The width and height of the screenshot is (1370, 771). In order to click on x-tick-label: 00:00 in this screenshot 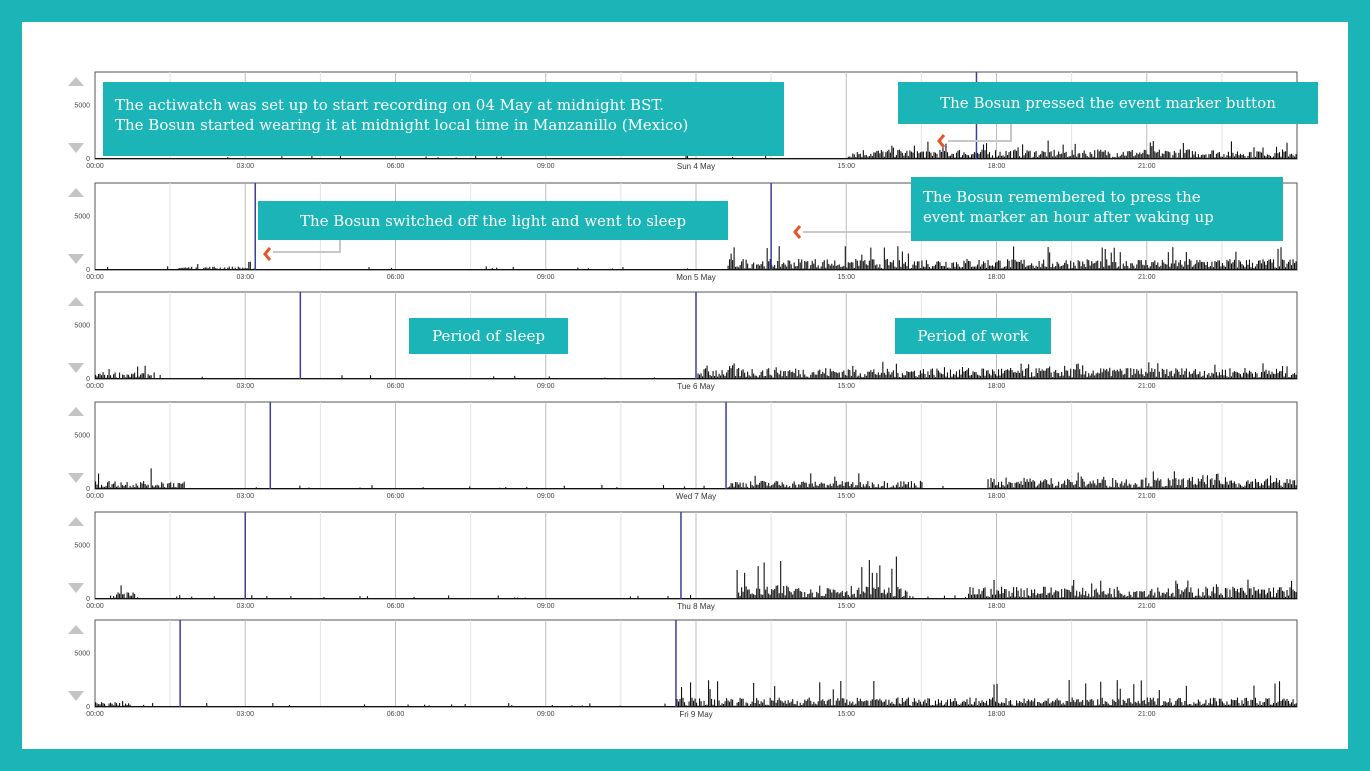, I will do `click(95, 166)`.